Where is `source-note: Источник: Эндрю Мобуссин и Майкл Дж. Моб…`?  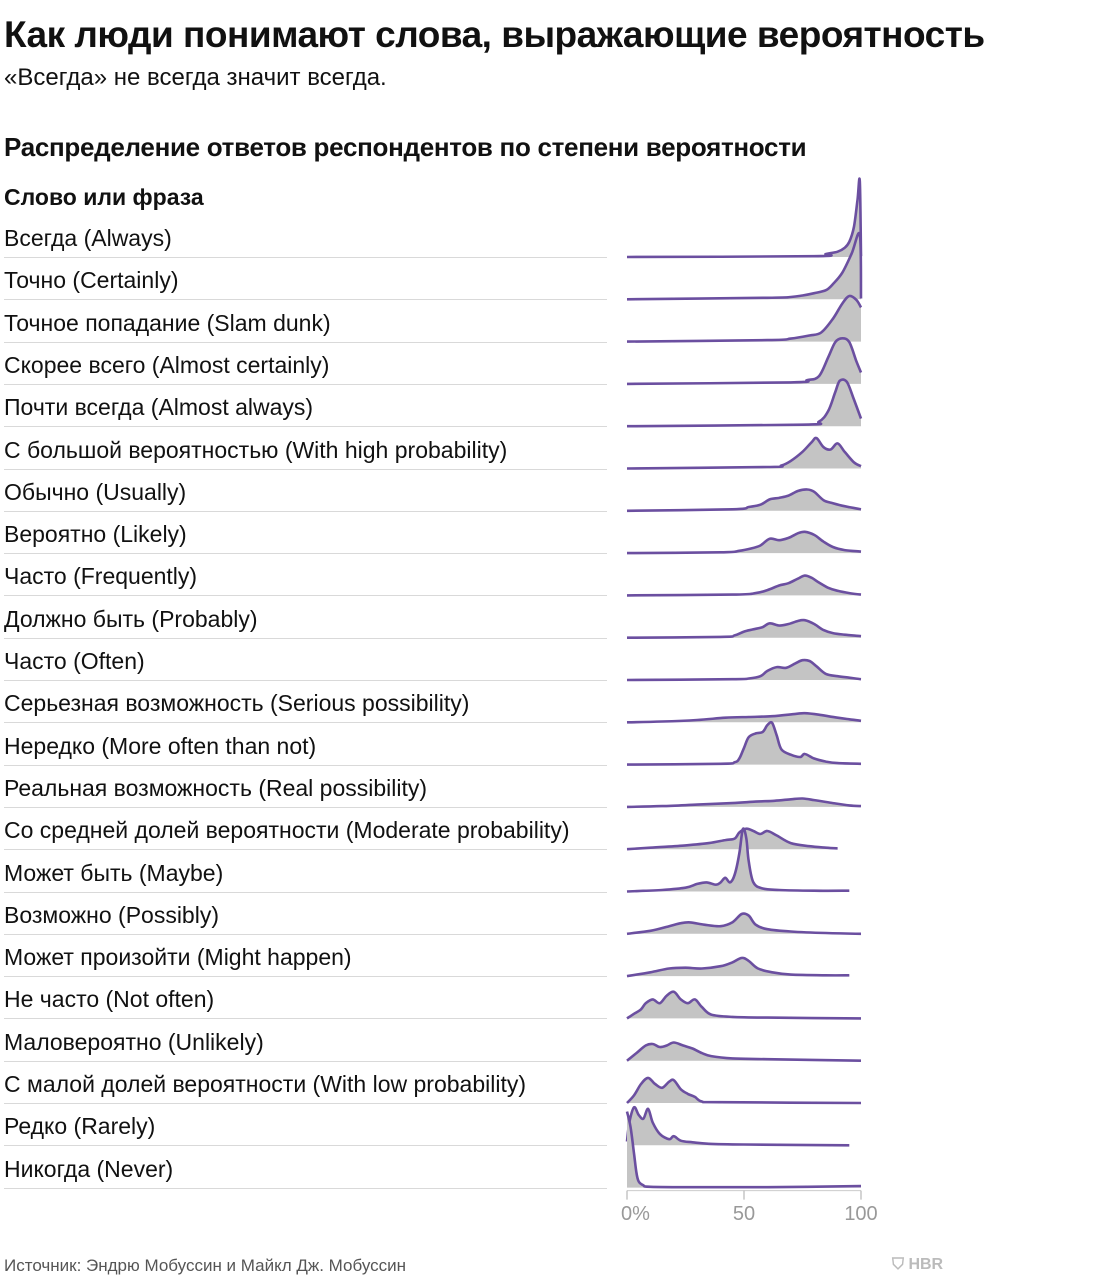 source-note: Источник: Эндрю Мобуссин и Майкл Дж. Моб… is located at coordinates (205, 1265).